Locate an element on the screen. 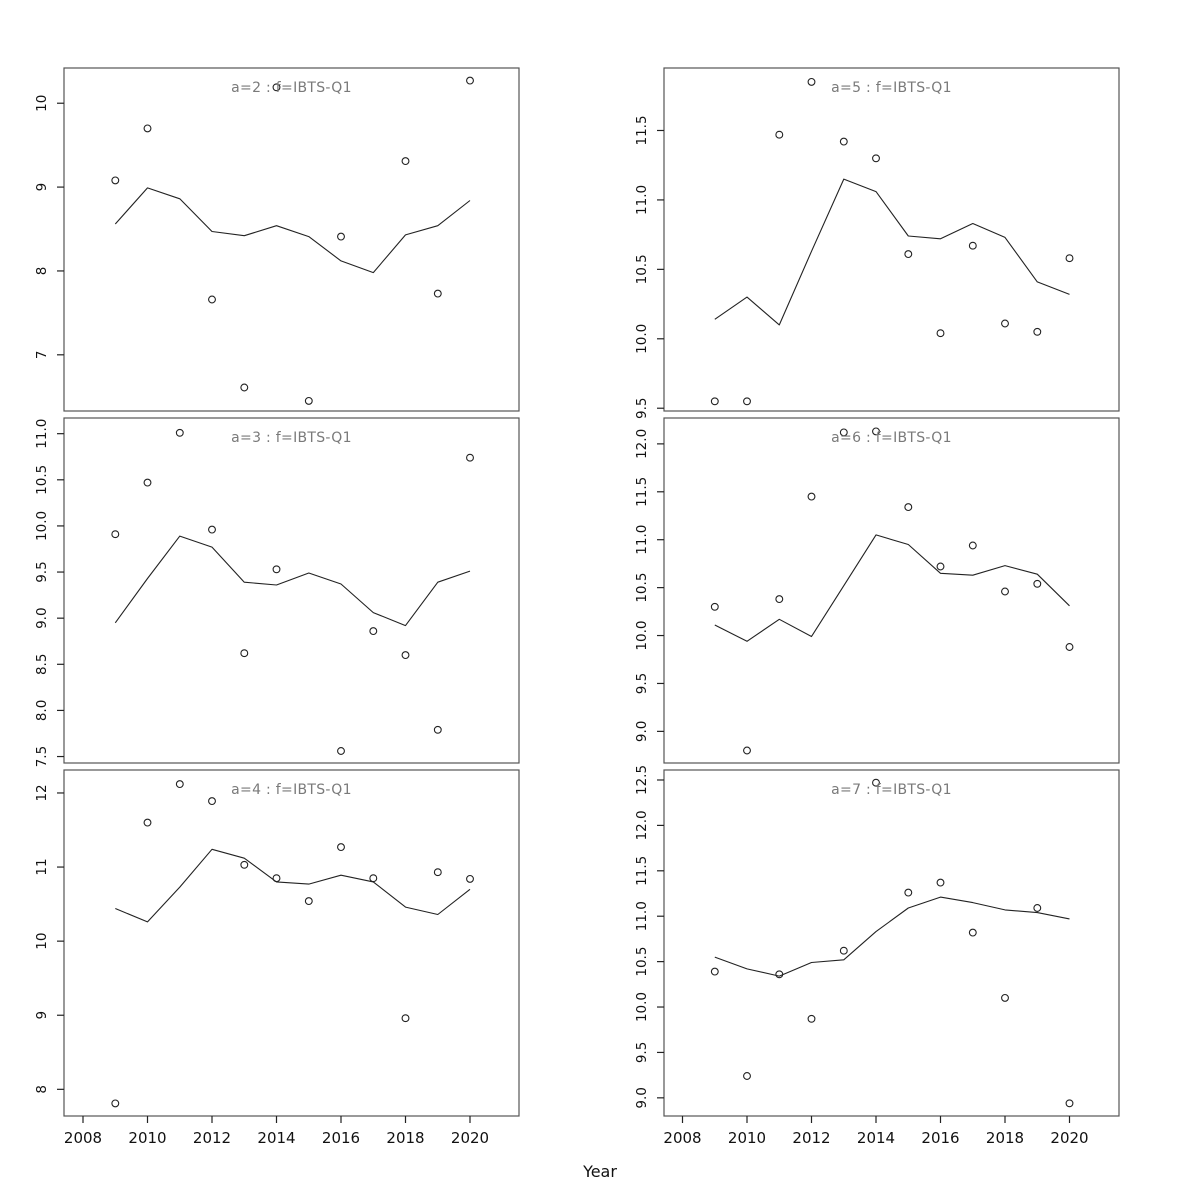 The image size is (1200, 1200). panel-3: 7.5 8.0 8.5 9.0 9.5 10.0 10.5 11.0 is located at coordinates (277, 592).